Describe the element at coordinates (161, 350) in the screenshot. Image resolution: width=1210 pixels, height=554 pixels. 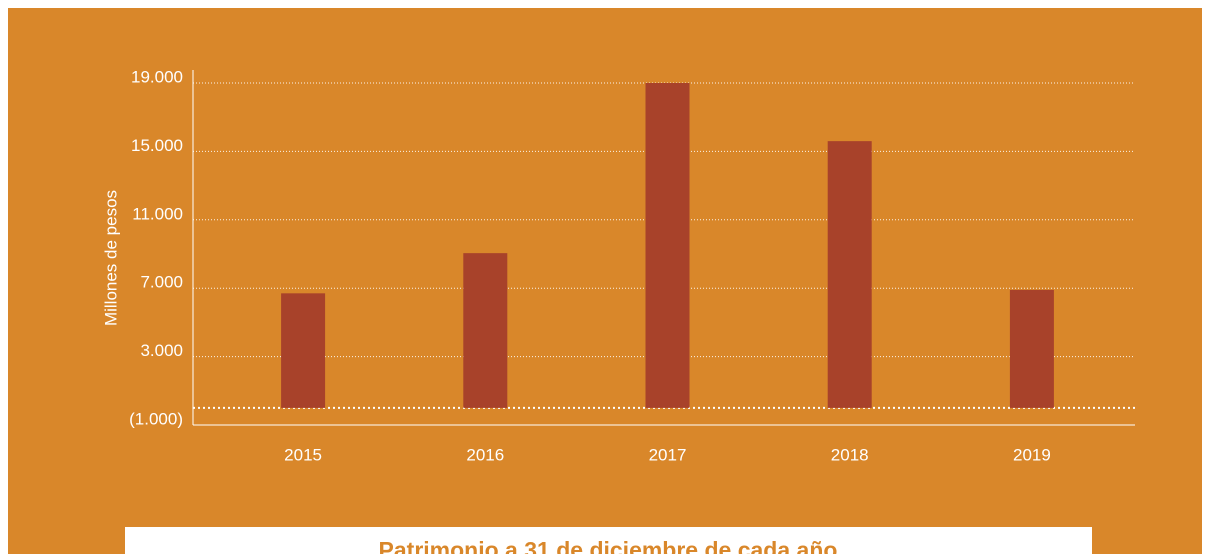
I see `y-tick-label: 3.000` at that location.